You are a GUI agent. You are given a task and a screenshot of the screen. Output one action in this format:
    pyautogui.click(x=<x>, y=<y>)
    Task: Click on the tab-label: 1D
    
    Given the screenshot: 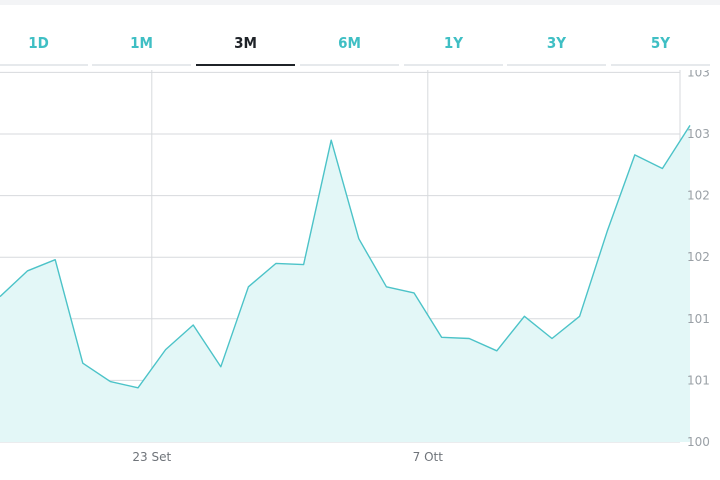 What is the action you would take?
    pyautogui.click(x=38, y=43)
    